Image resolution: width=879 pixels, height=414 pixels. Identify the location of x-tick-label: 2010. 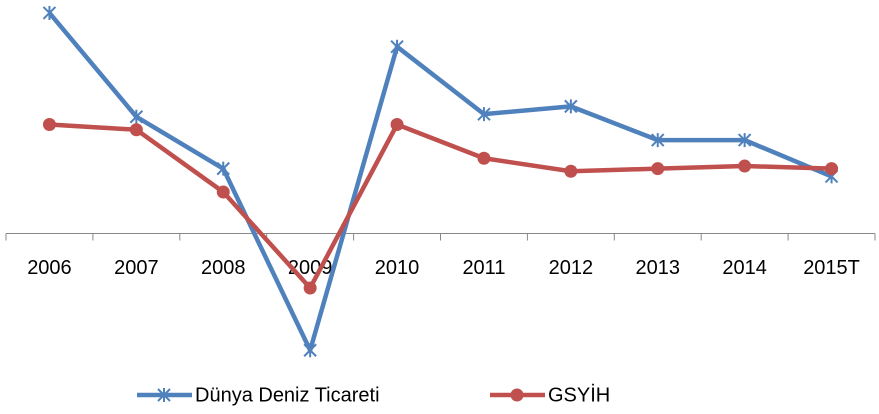
(397, 268).